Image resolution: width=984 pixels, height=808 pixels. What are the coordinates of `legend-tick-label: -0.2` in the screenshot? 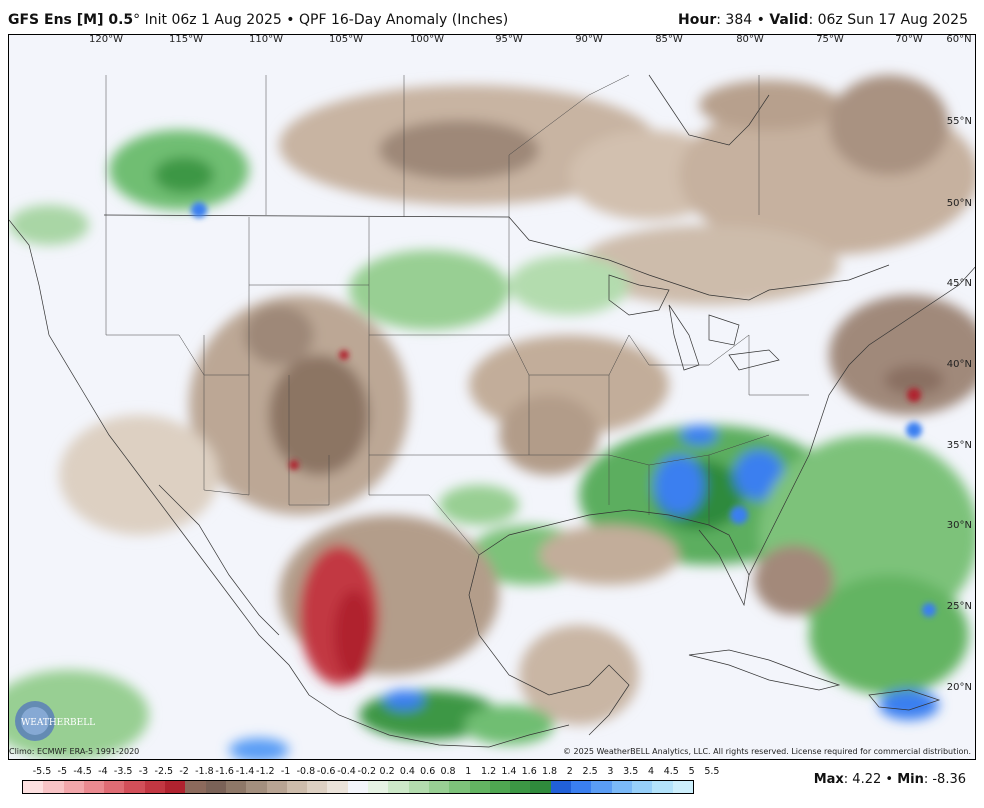 It's located at (367, 771).